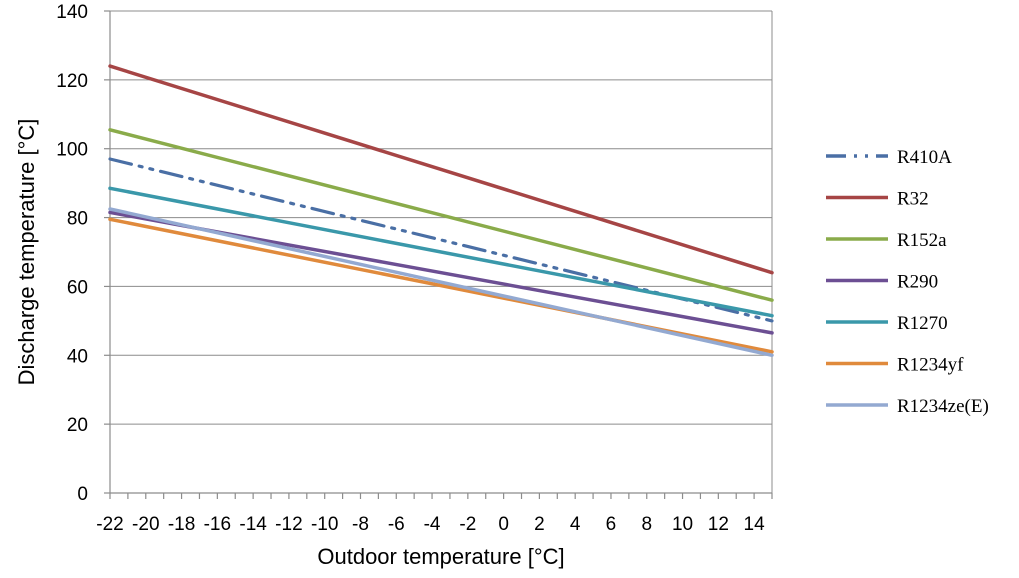  What do you see at coordinates (924, 157) in the screenshot?
I see `legend-label-0: R410A` at bounding box center [924, 157].